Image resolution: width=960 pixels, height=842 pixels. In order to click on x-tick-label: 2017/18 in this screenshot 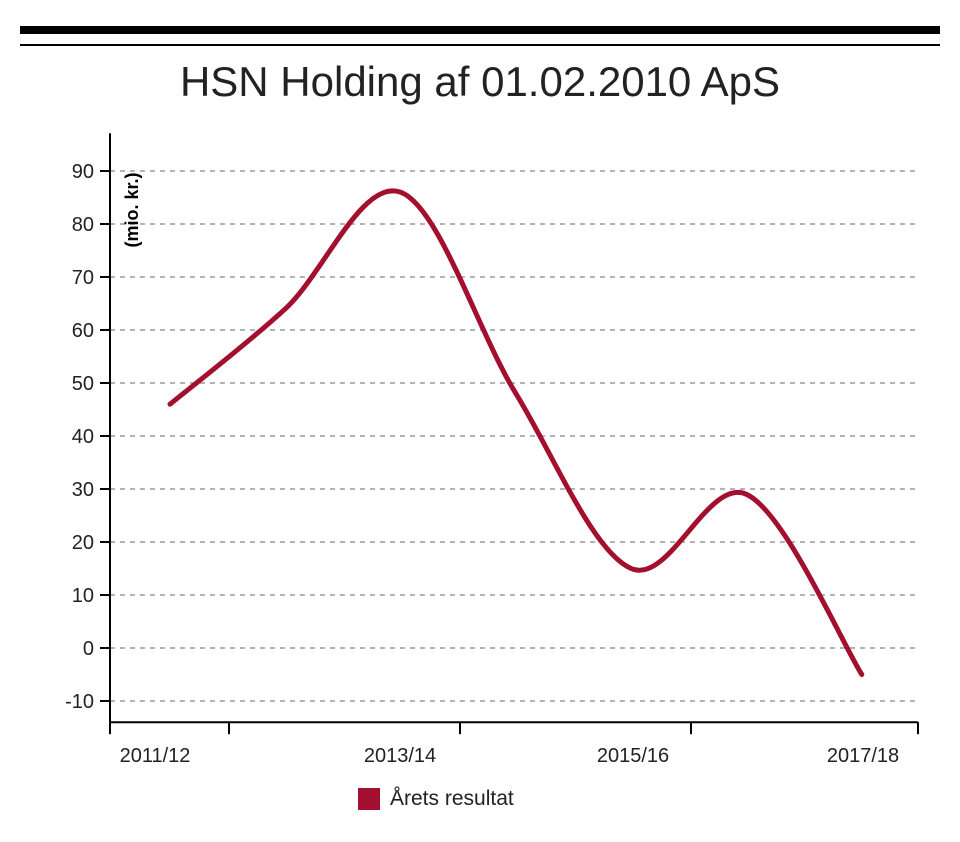, I will do `click(863, 756)`.